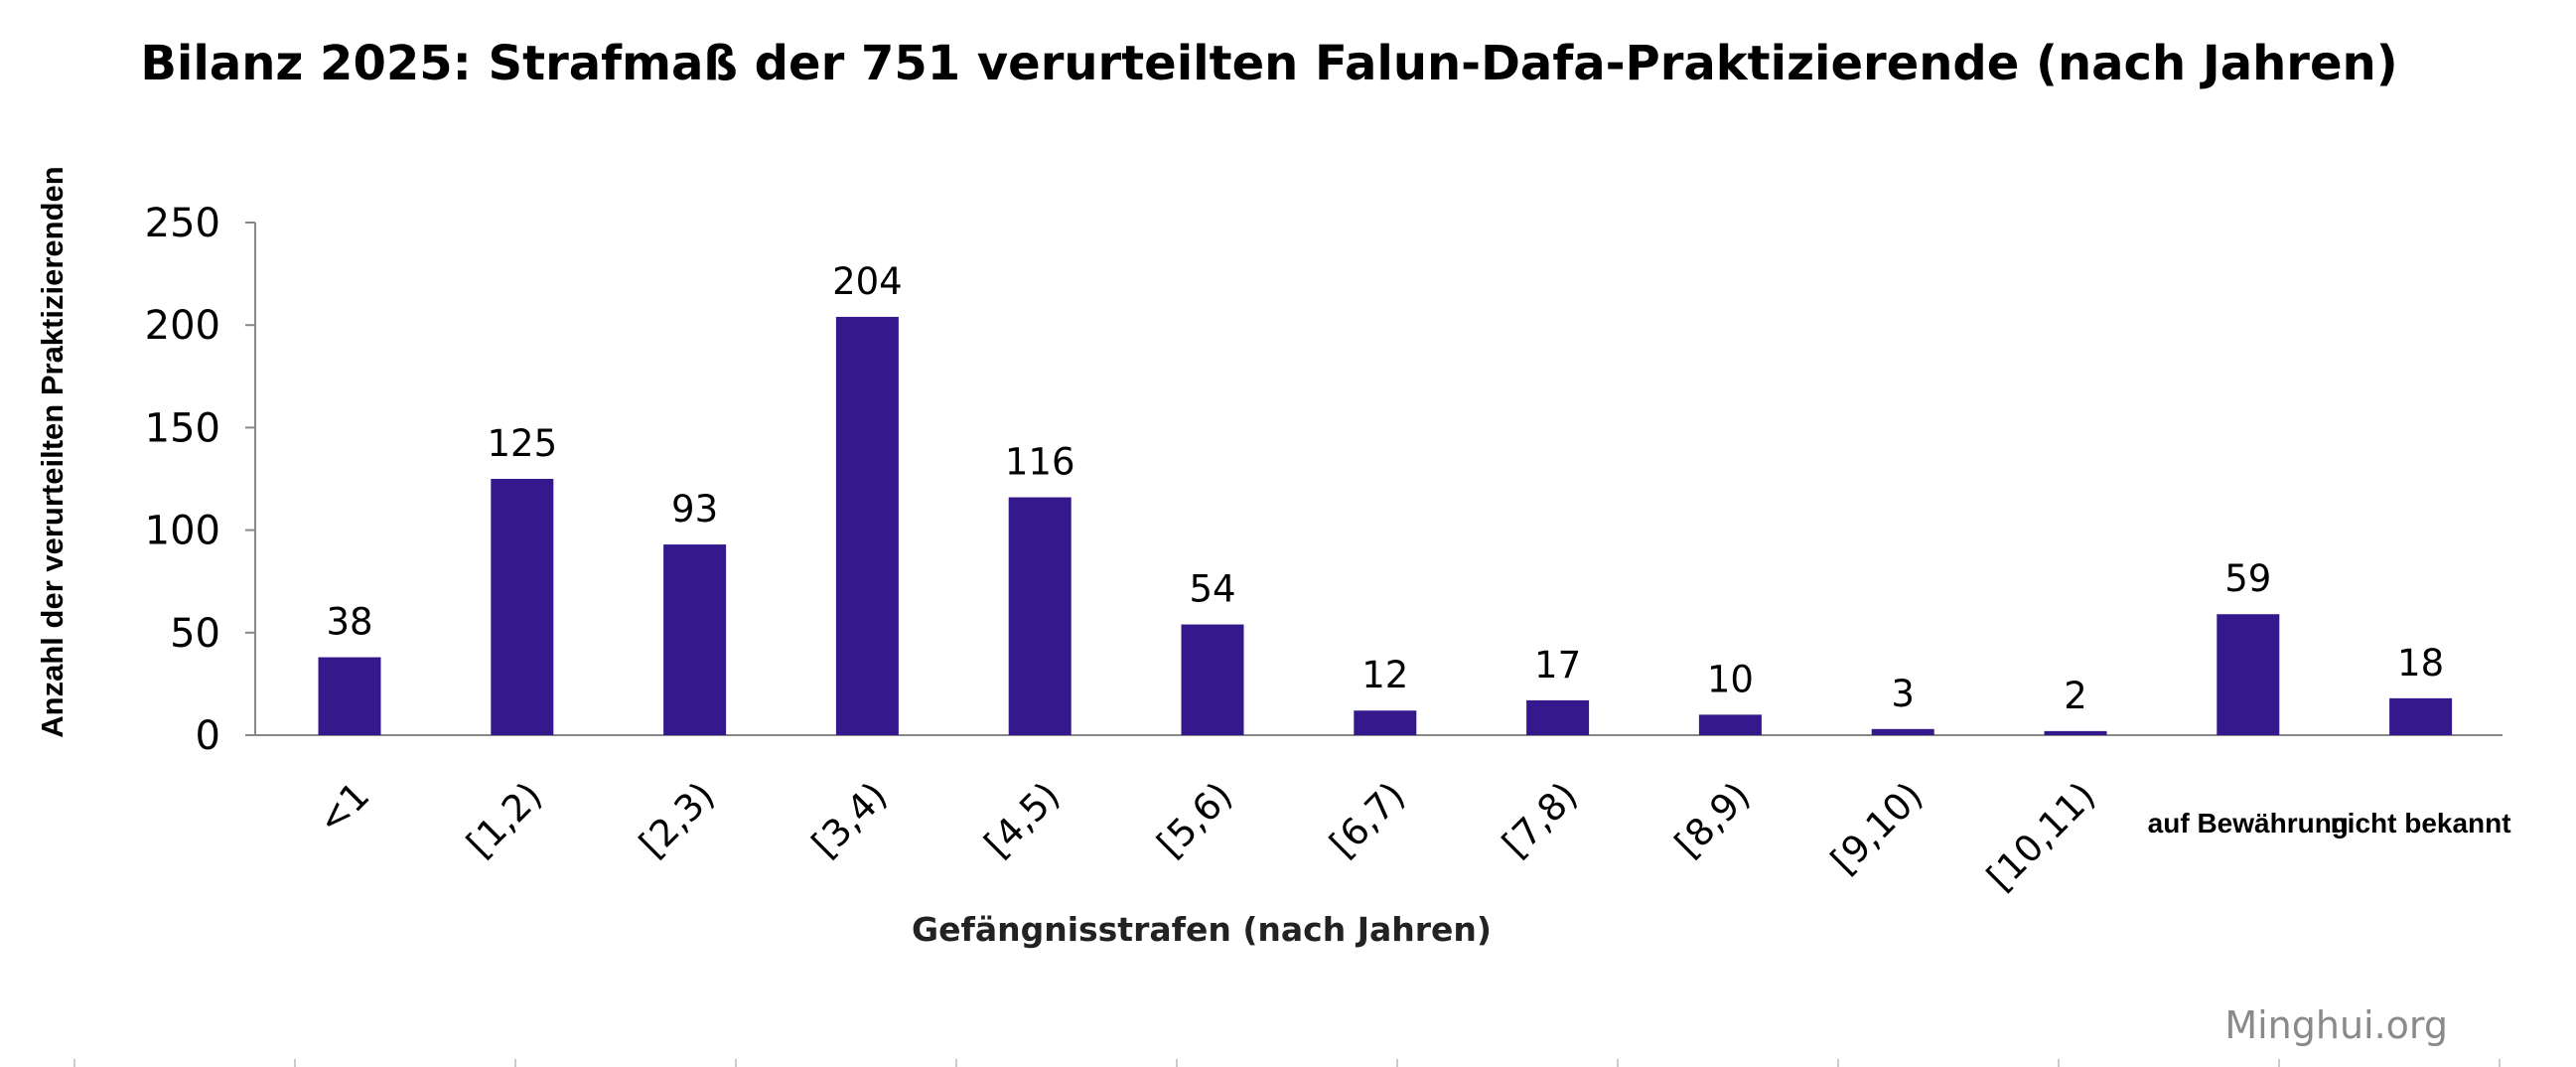  Describe the element at coordinates (1367, 819) in the screenshot. I see `x-tick-label: [6,7)` at that location.